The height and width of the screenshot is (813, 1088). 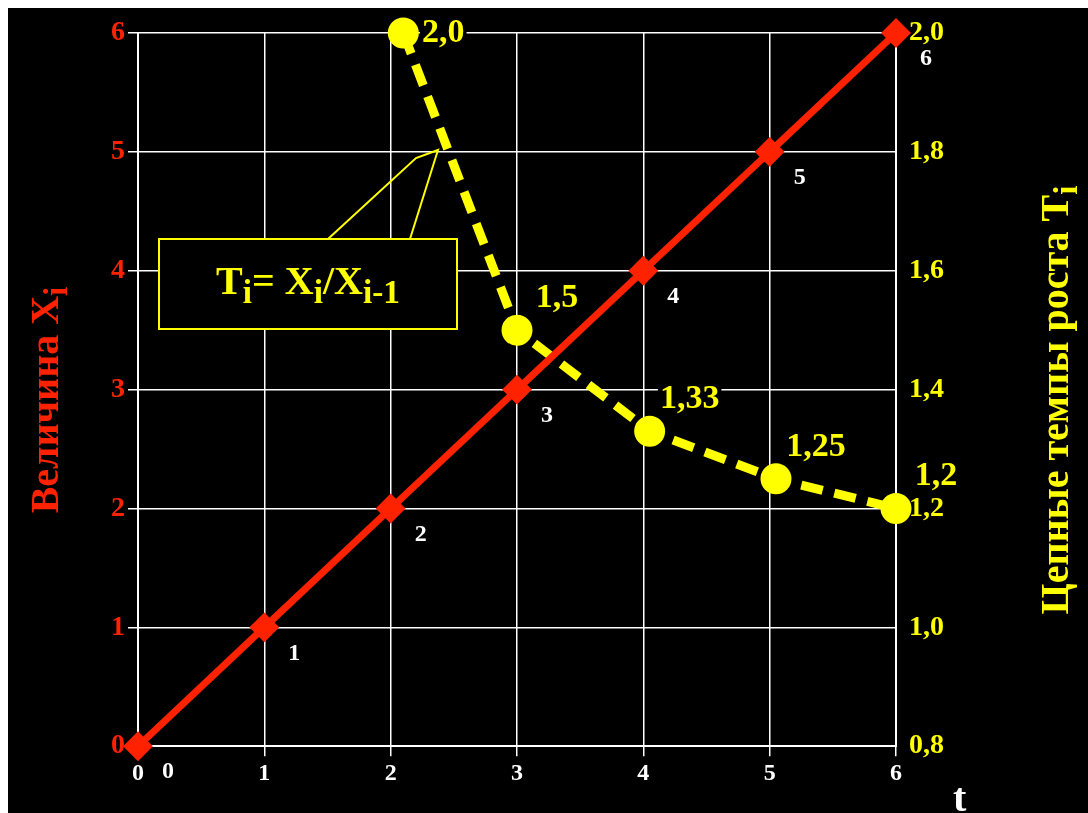 I want to click on y2-tick-label: 1,8, so click(x=926, y=150).